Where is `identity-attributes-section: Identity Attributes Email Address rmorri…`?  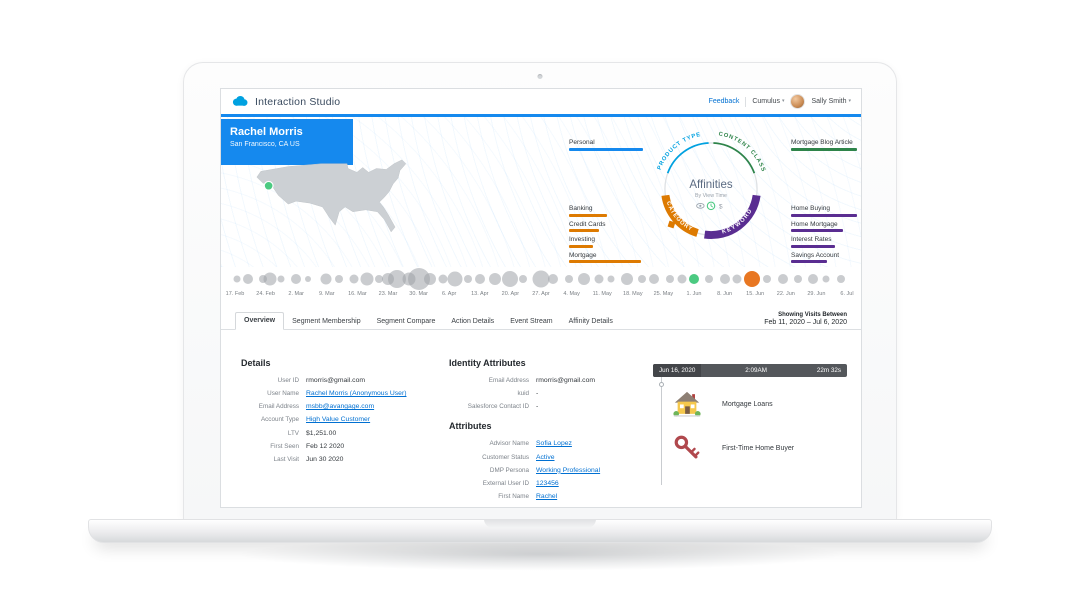
identity-attributes-section: Identity Attributes Email Address rmorri… is located at coordinates (548, 432).